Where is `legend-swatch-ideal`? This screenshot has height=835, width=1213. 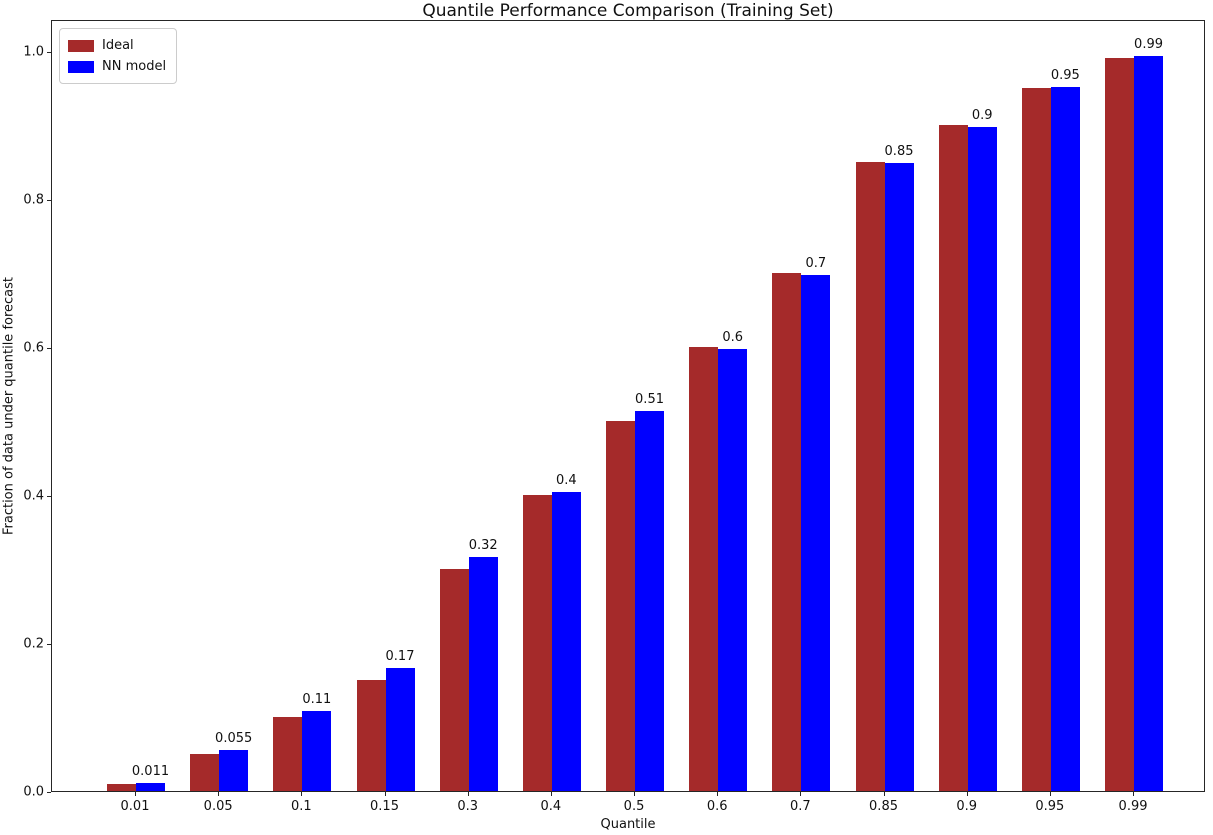 legend-swatch-ideal is located at coordinates (81, 45).